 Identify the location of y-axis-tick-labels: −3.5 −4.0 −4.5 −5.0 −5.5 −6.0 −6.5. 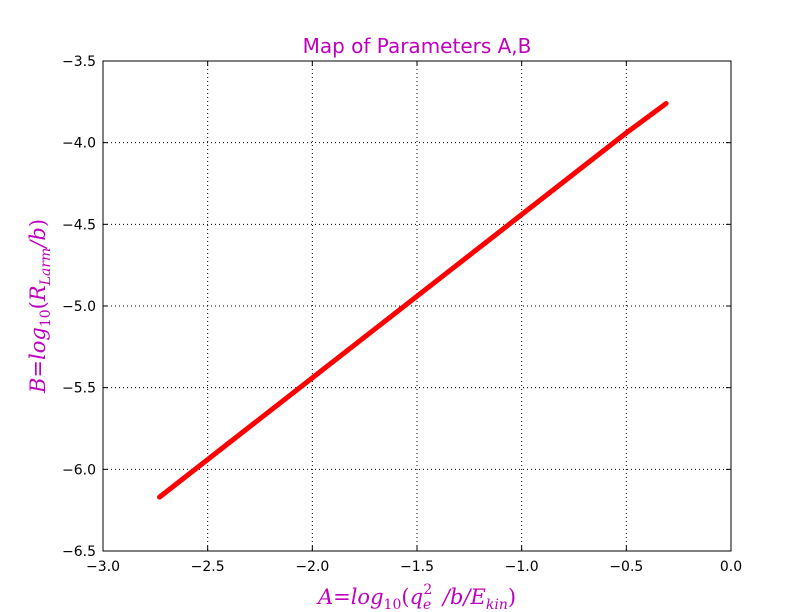
(79, 307).